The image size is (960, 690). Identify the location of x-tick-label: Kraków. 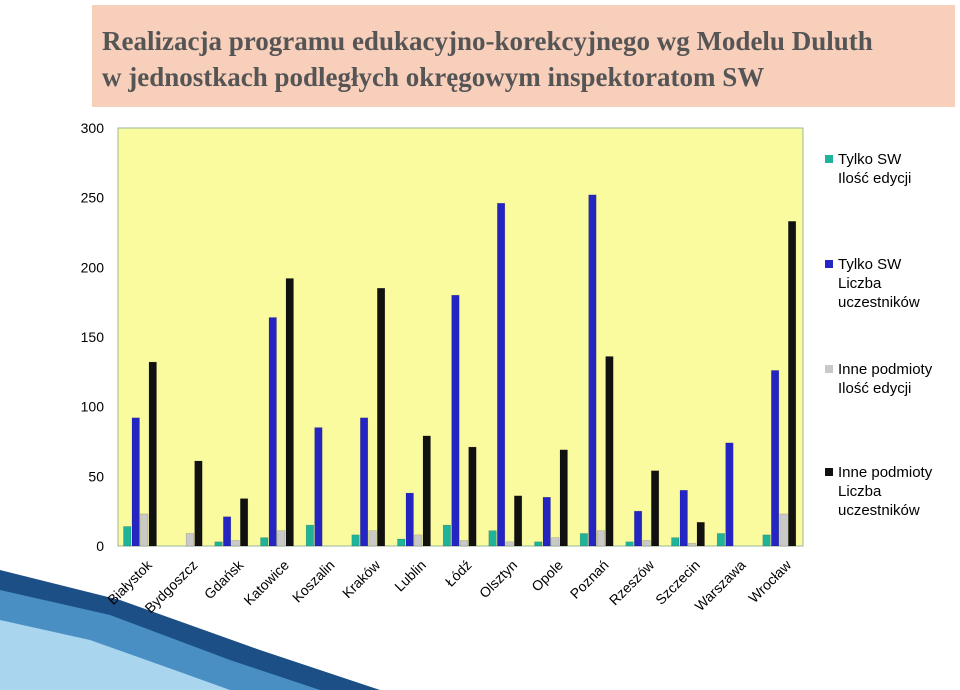
(361, 578).